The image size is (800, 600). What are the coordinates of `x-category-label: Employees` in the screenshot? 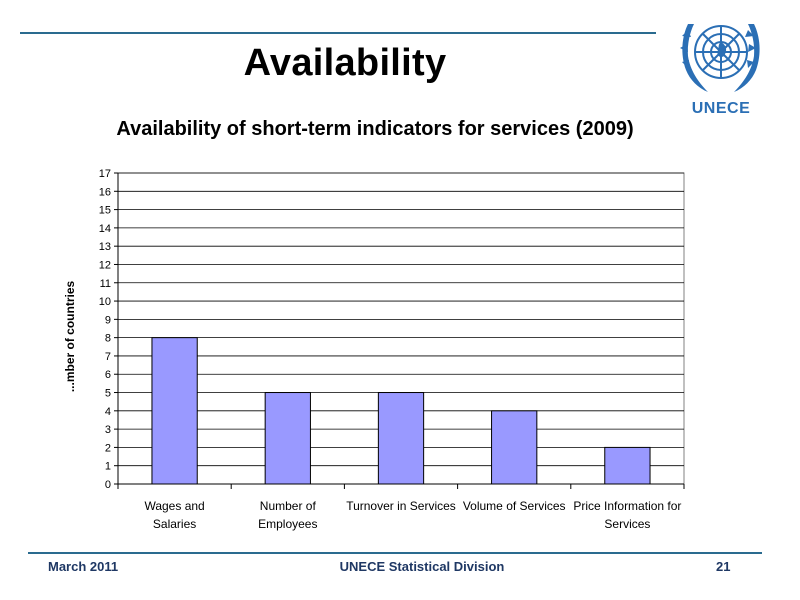 It's located at (287, 524).